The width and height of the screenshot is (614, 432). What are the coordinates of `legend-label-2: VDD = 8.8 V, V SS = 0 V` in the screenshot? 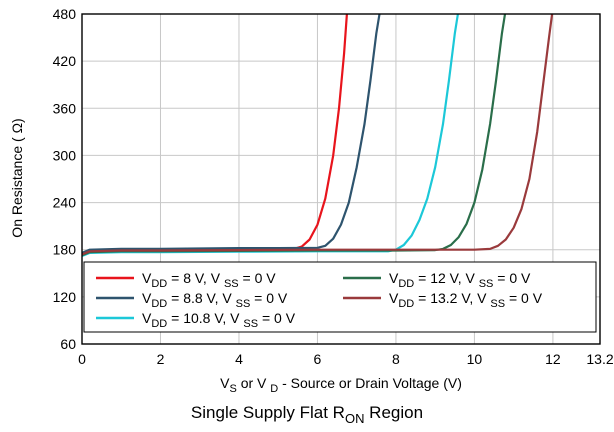 It's located at (215, 300).